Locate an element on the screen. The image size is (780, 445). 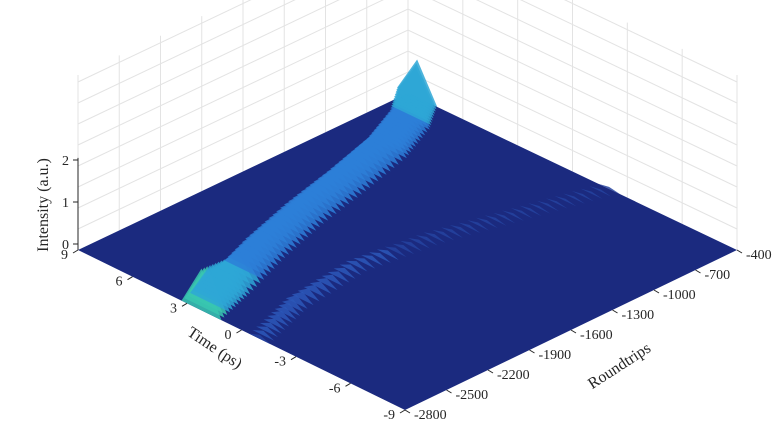
roundtrip-tick-label: -1900 is located at coordinates (555, 355).